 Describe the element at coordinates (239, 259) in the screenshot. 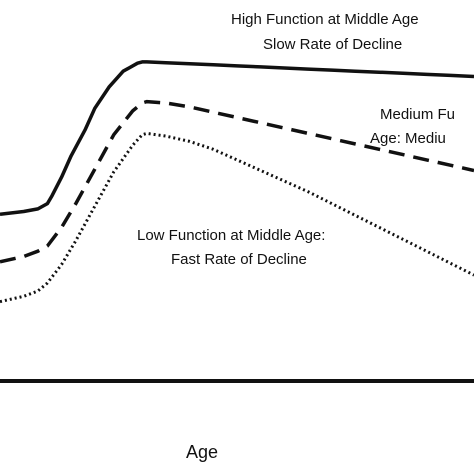

I see `annotation-low-line2: Fast Rate of Decline` at that location.